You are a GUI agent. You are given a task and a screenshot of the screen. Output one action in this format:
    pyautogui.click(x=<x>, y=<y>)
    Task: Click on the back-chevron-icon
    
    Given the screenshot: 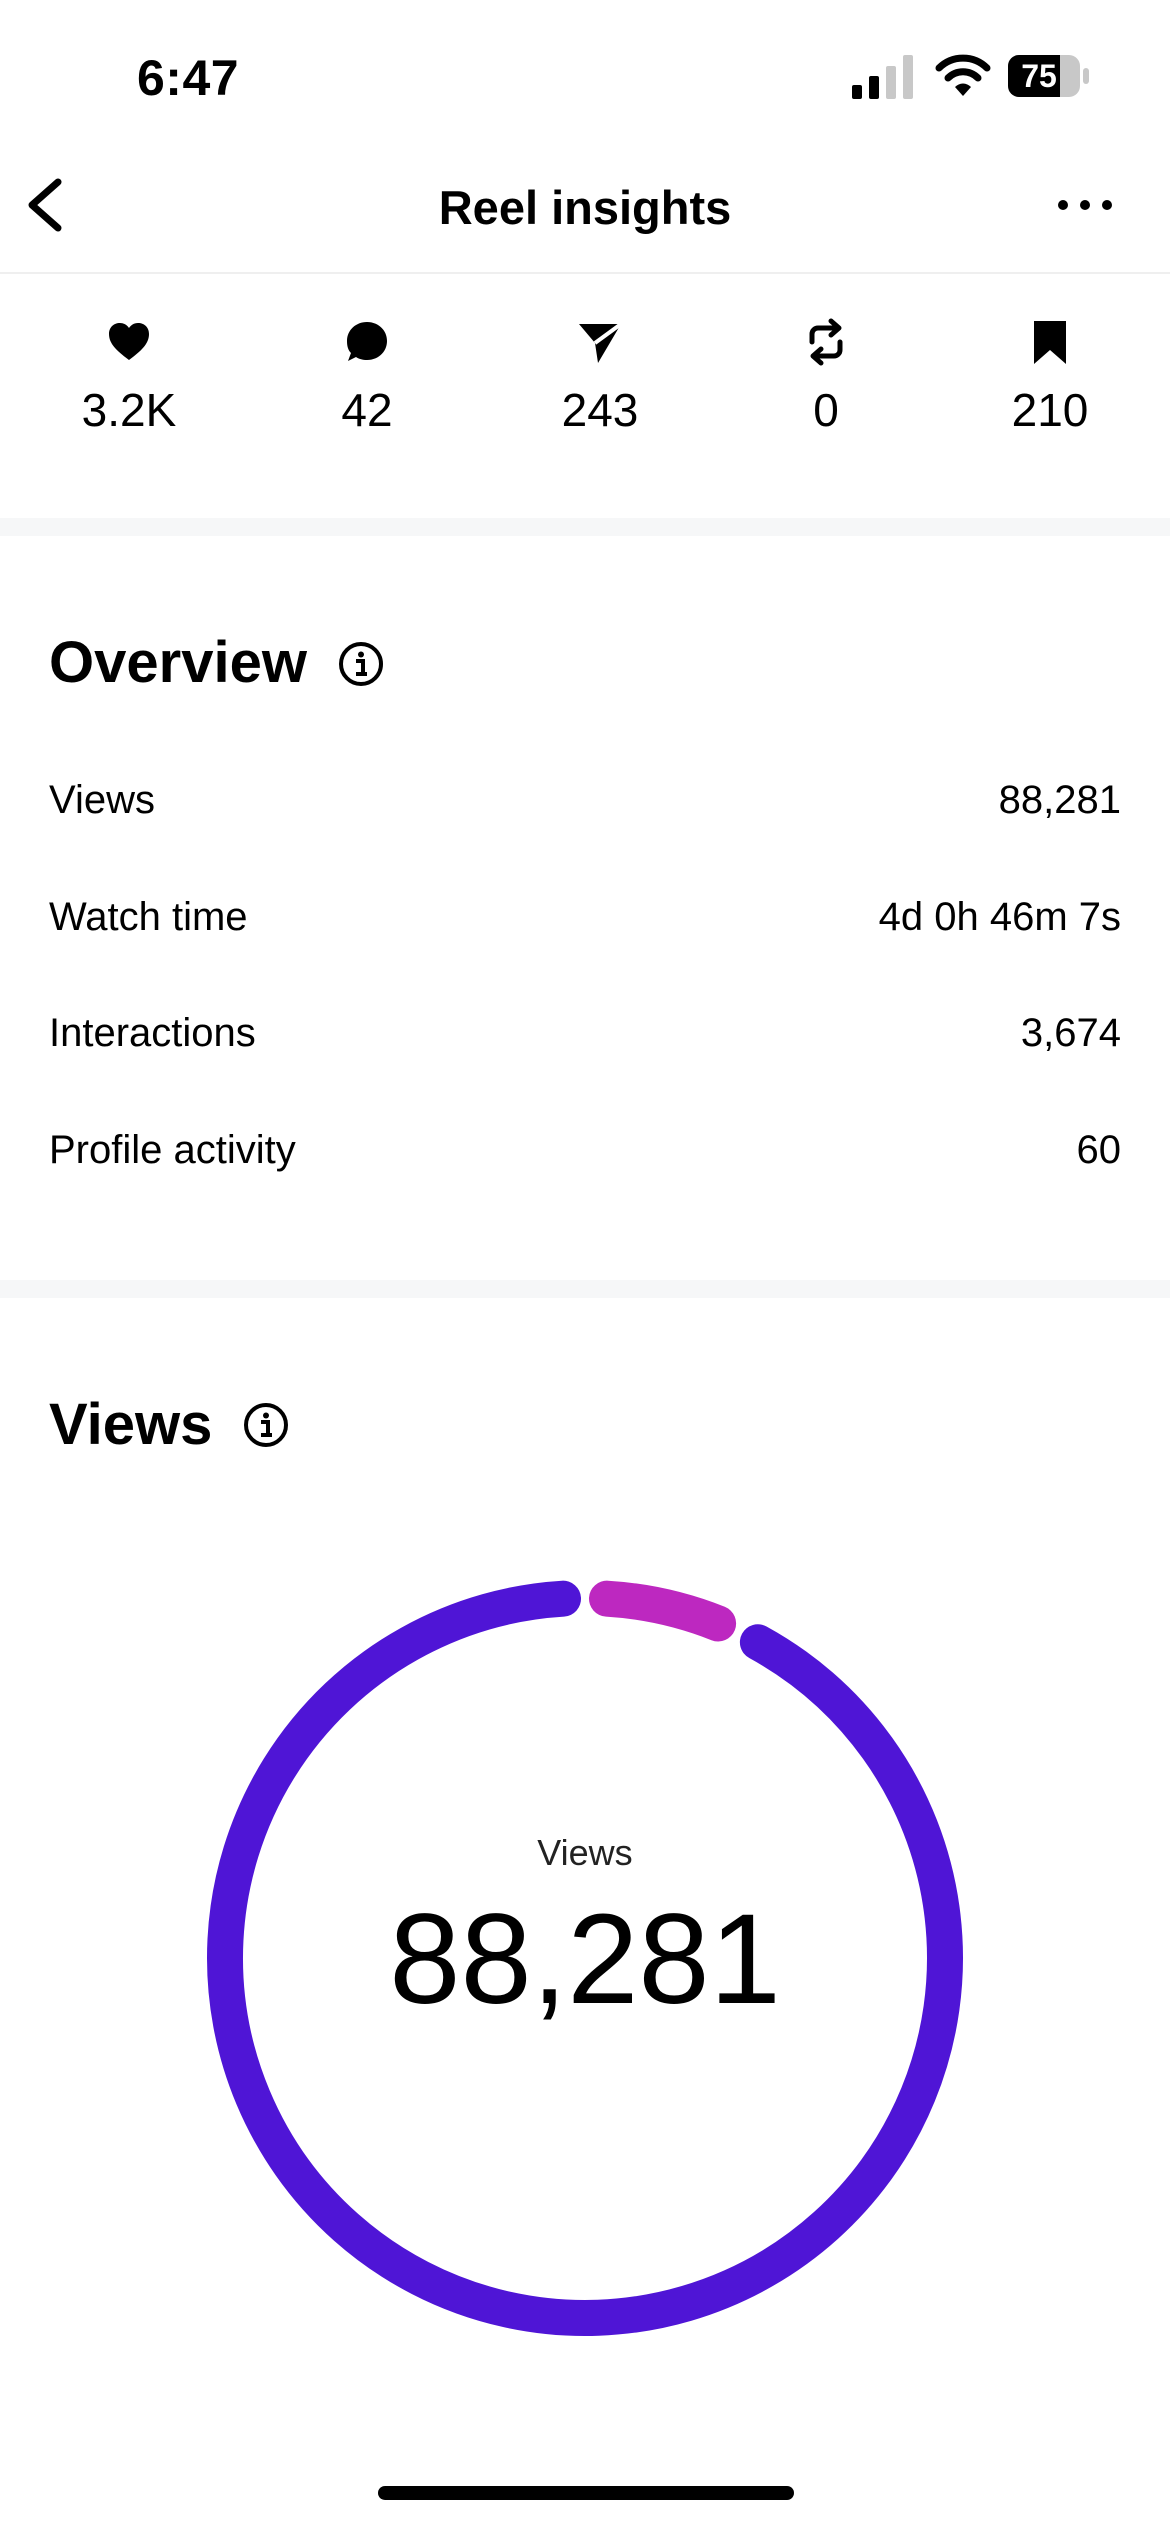 What is the action you would take?
    pyautogui.click(x=48, y=205)
    